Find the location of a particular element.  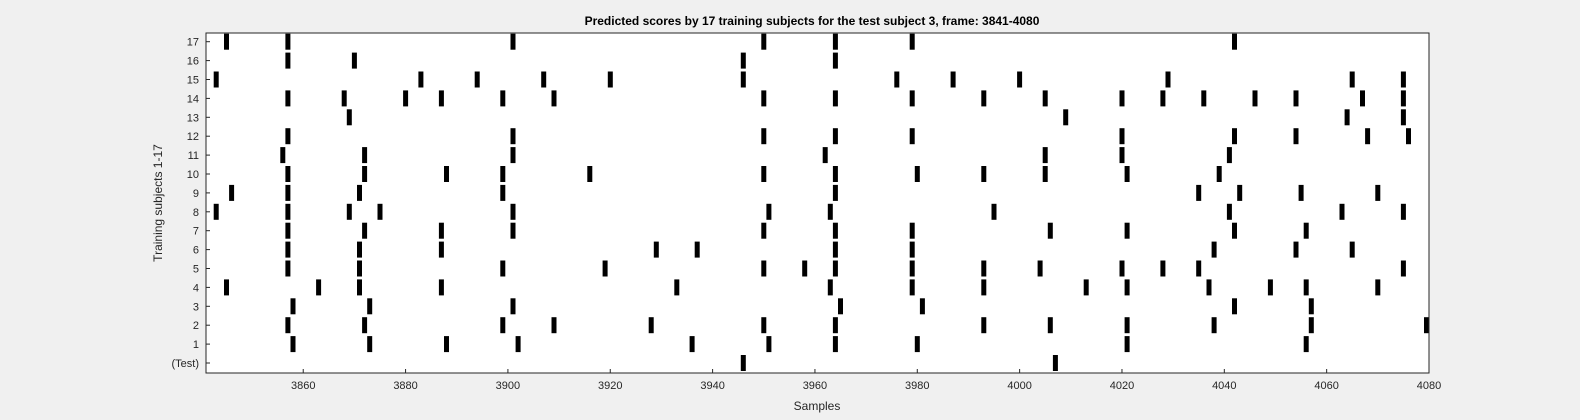

x-tick-label: 3980 is located at coordinates (917, 386).